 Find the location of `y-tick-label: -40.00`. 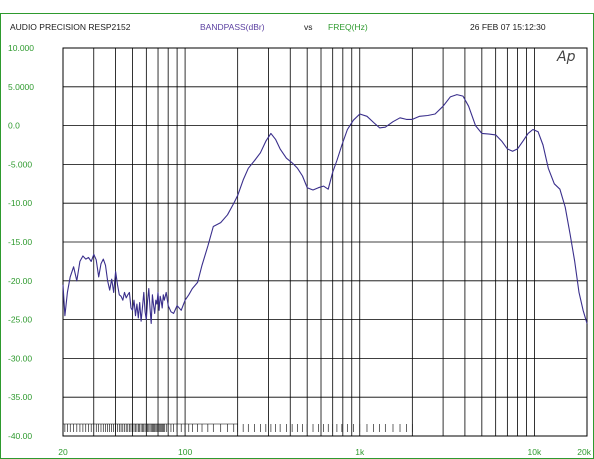

y-tick-label: -40.00 is located at coordinates (20, 436).